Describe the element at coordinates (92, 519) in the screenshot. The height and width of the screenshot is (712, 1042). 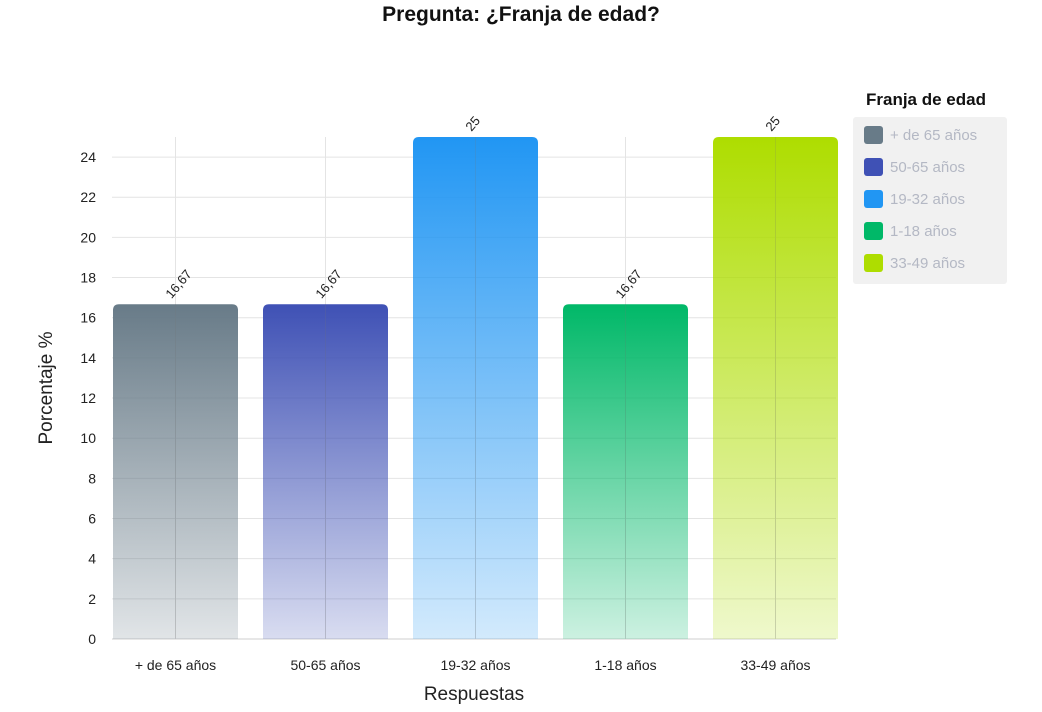
I see `y-tick-label: 6` at that location.